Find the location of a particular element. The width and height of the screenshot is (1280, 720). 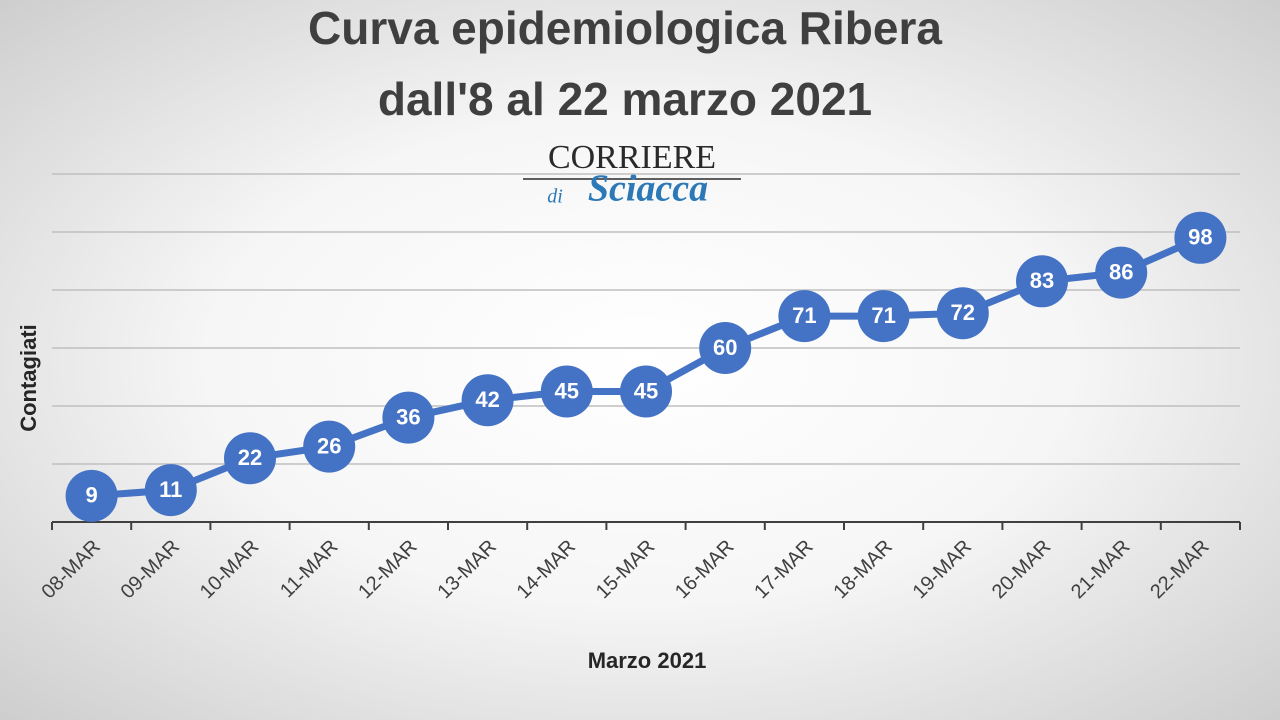

data-label: 9 is located at coordinates (91, 495).